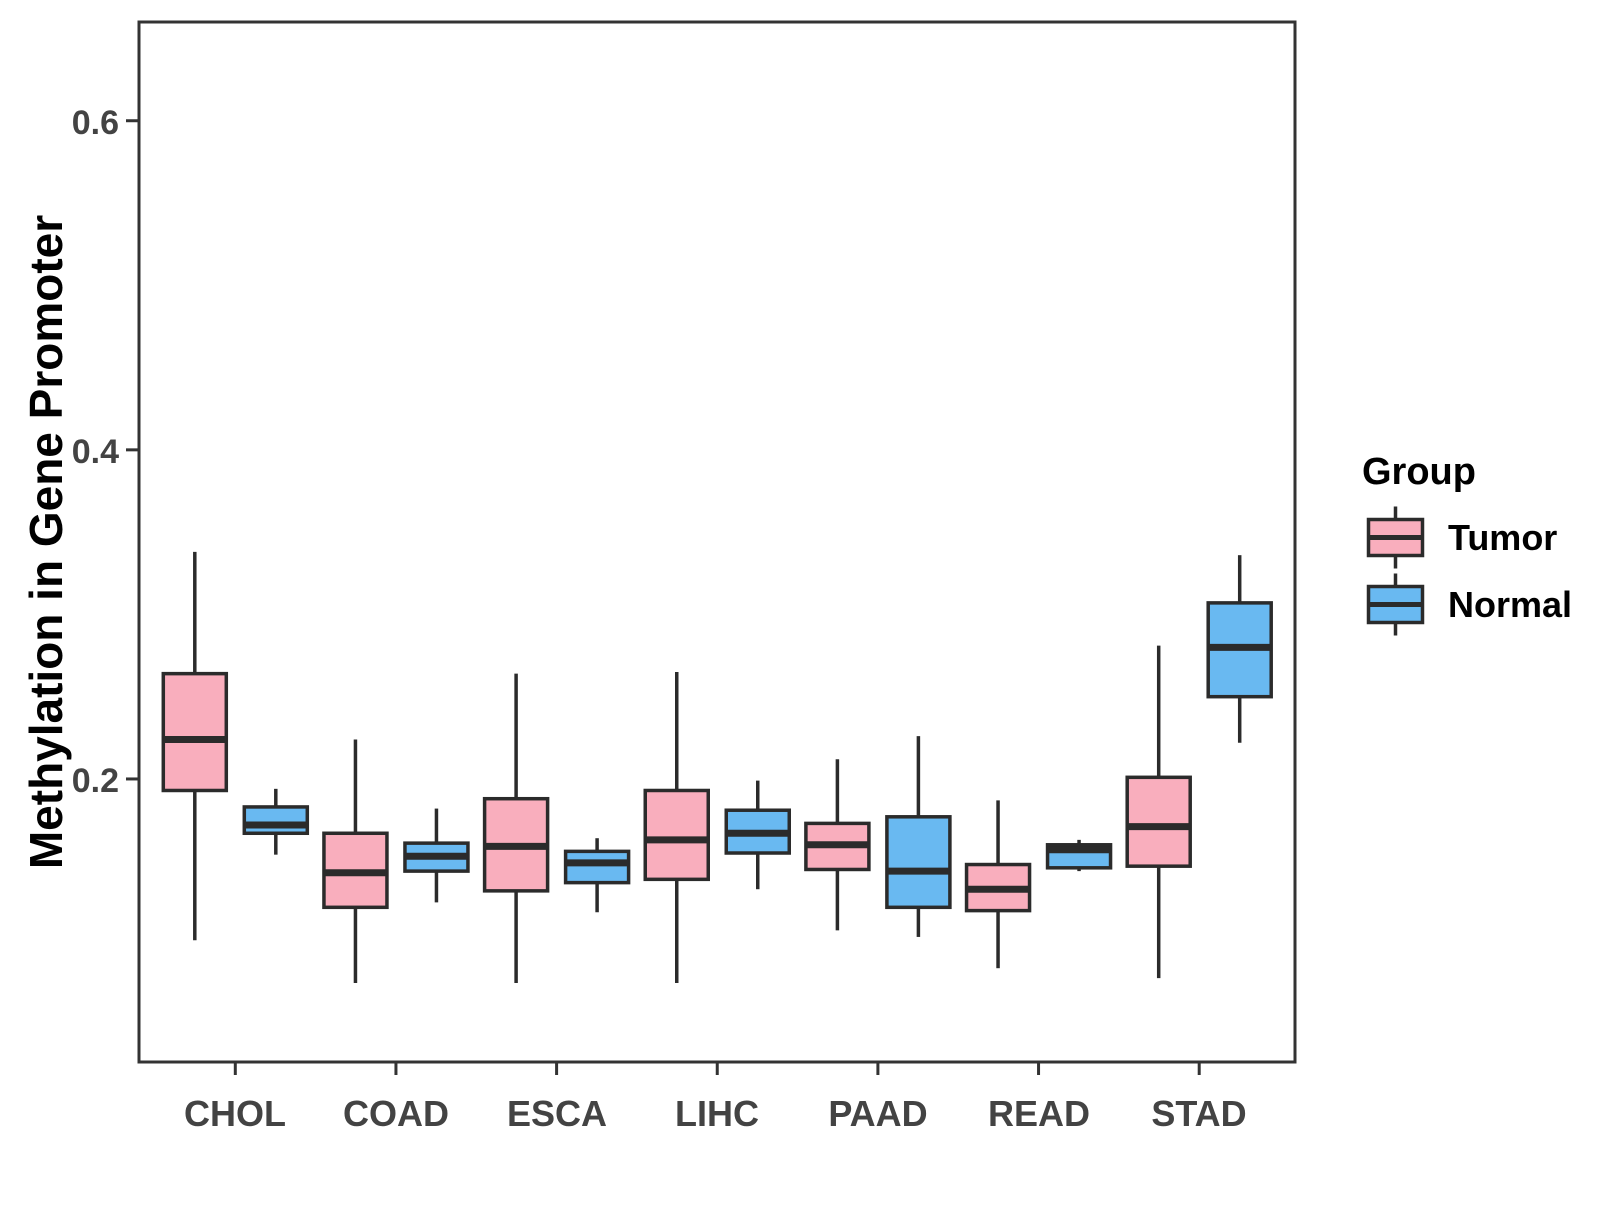 Image resolution: width=1600 pixels, height=1205 pixels. I want to click on legend-key-tumor, so click(1395, 537).